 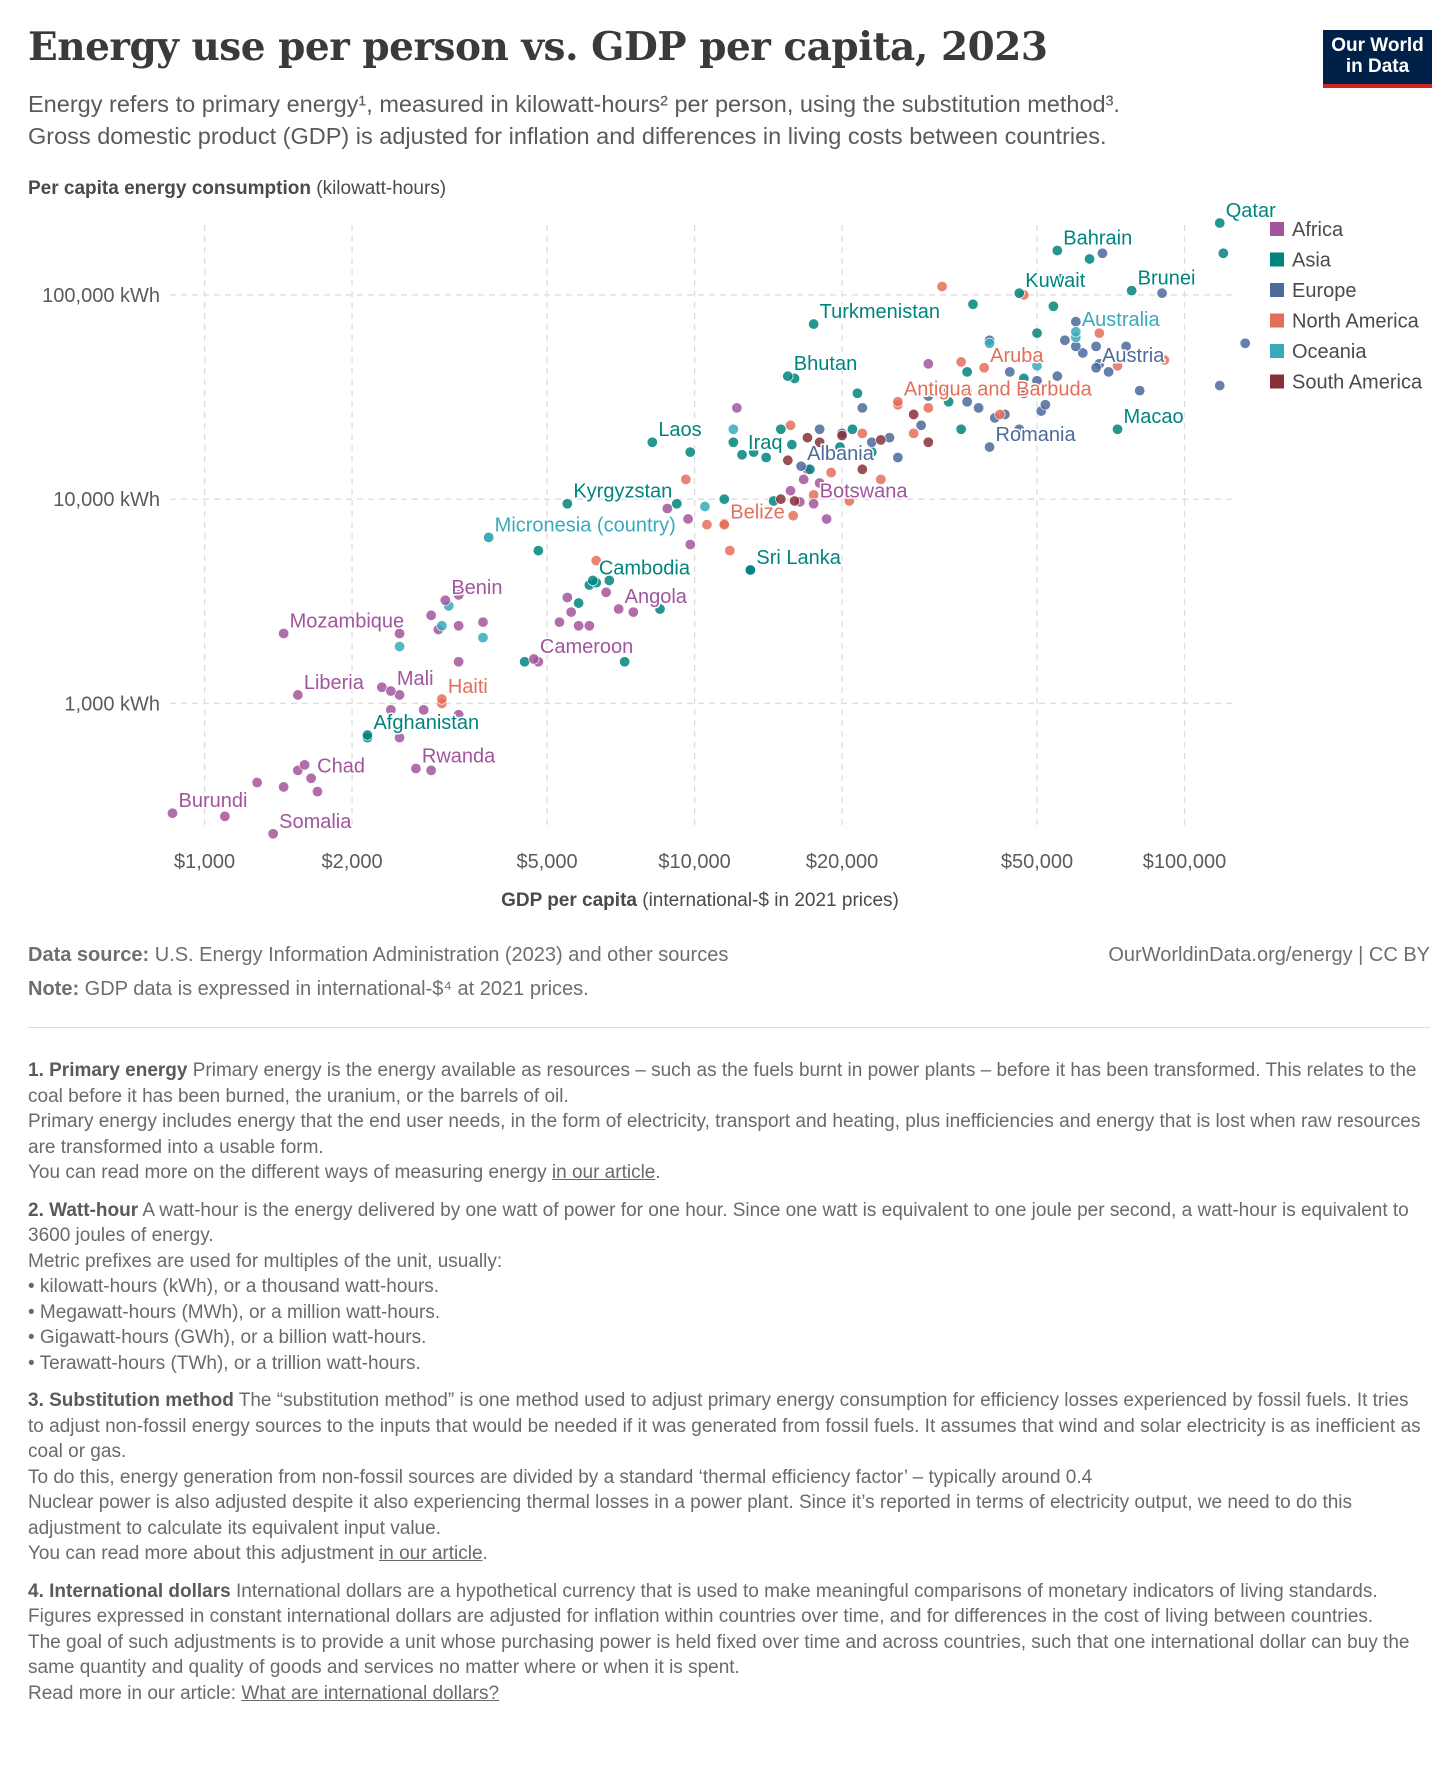 What do you see at coordinates (1251, 211) in the screenshot?
I see `point-label: Qatar` at bounding box center [1251, 211].